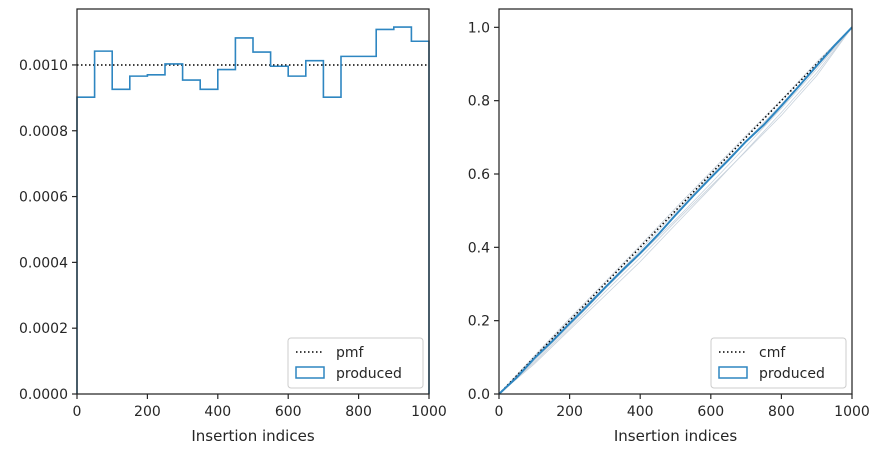  Describe the element at coordinates (479, 28) in the screenshot. I see `y-tick-label: 1.0` at that location.